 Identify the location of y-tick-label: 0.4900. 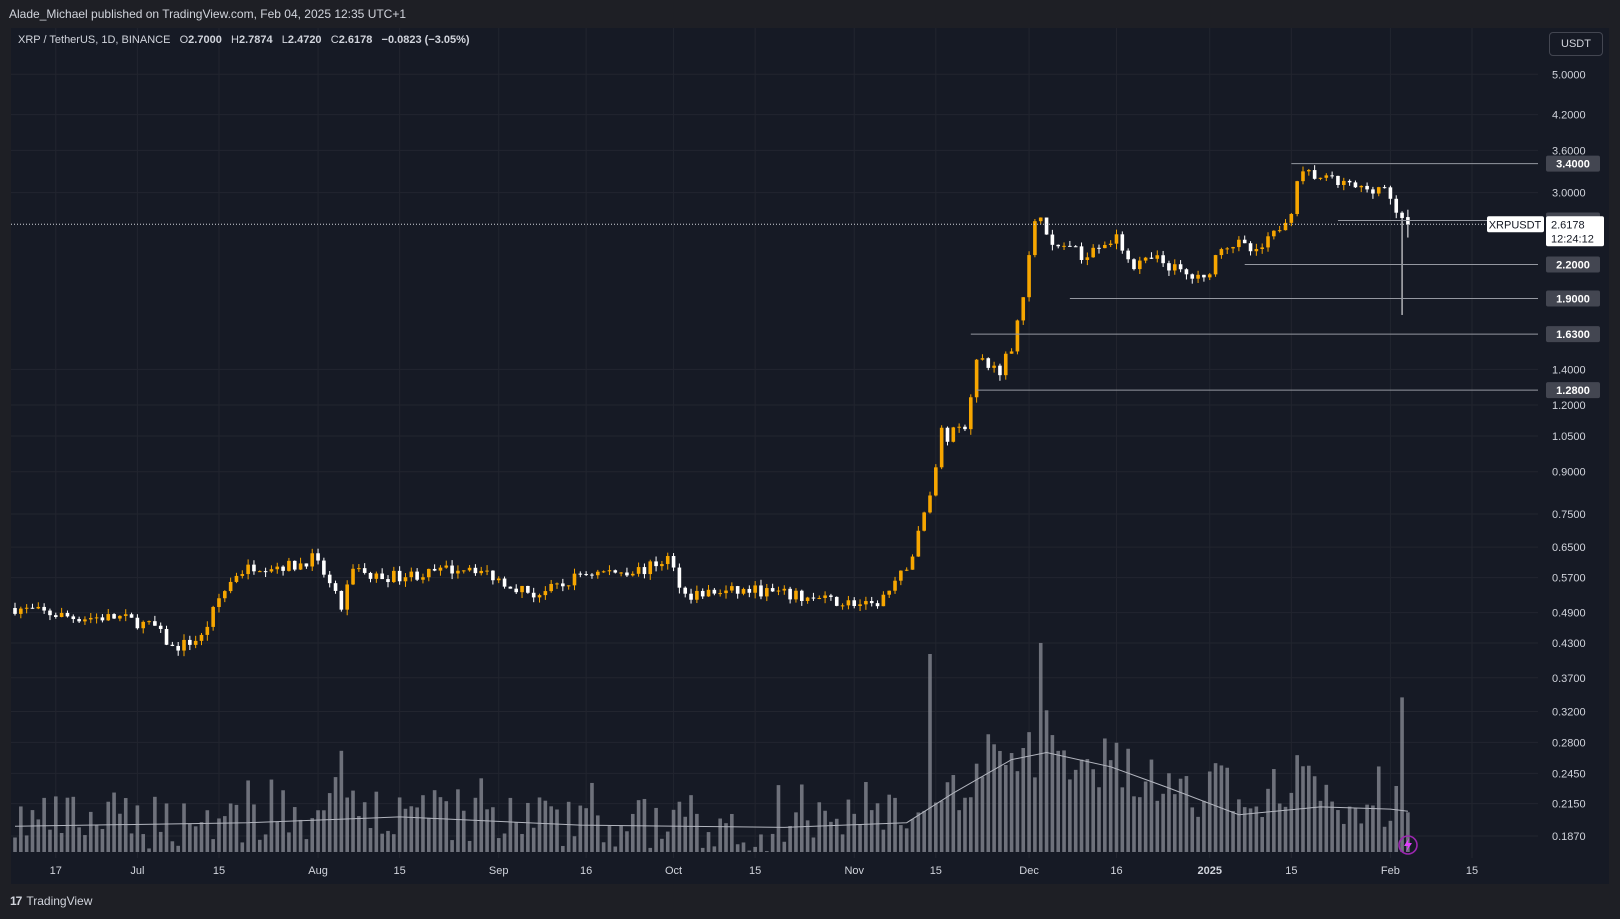
(1569, 614).